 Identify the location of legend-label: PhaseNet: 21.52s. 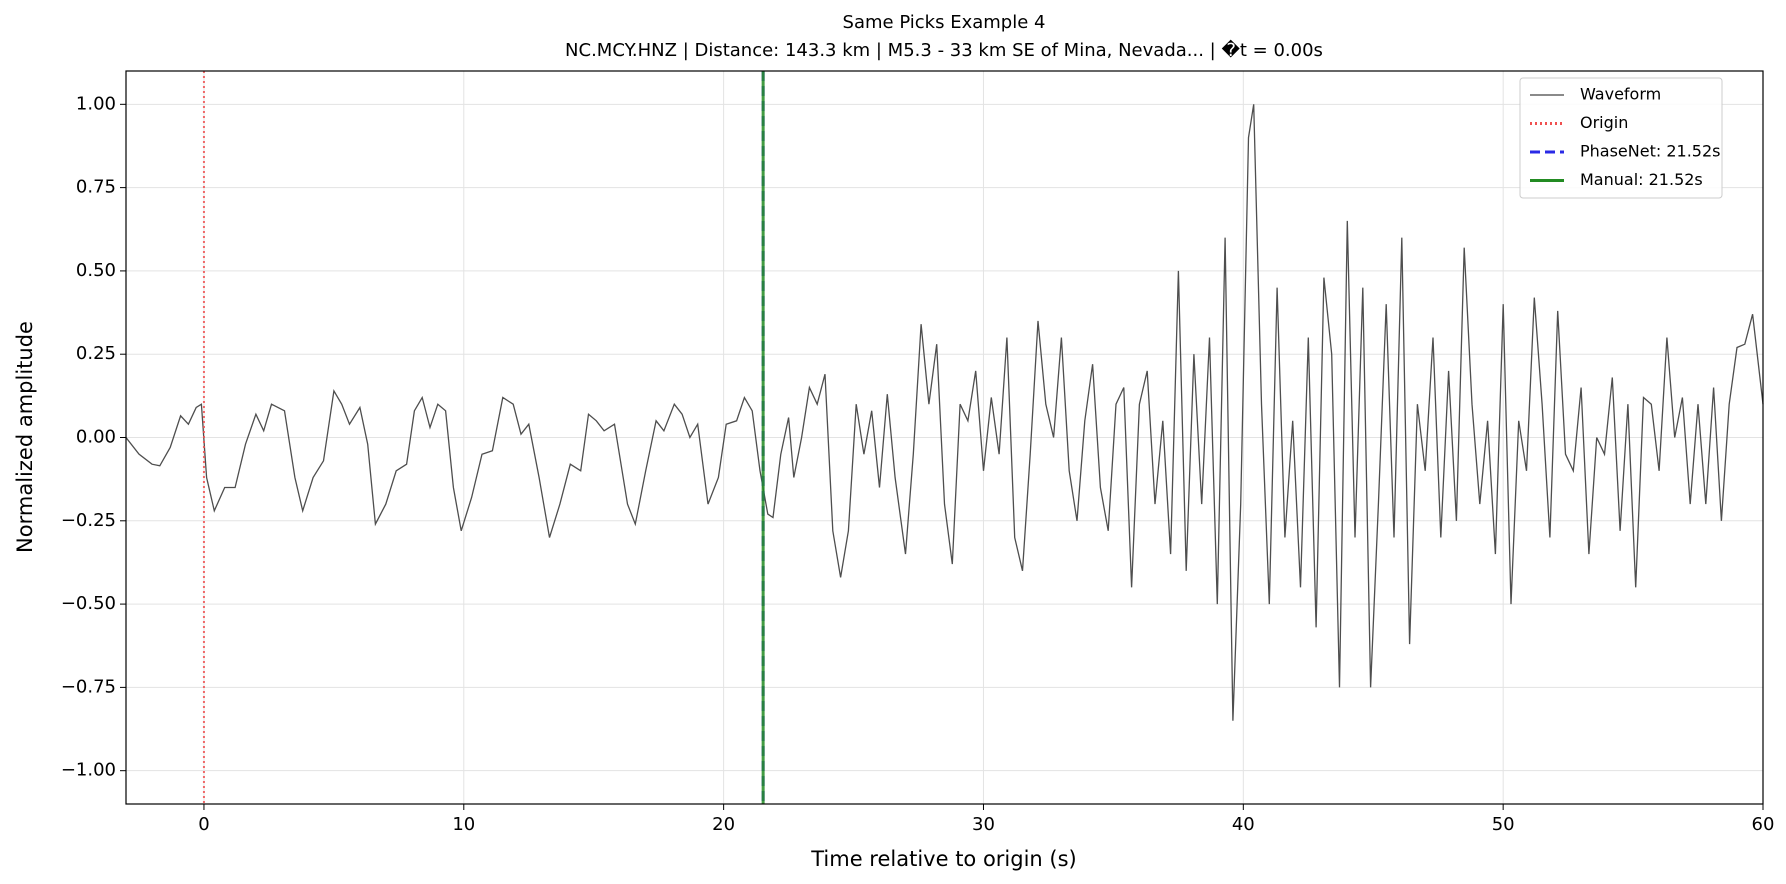
(1650, 151).